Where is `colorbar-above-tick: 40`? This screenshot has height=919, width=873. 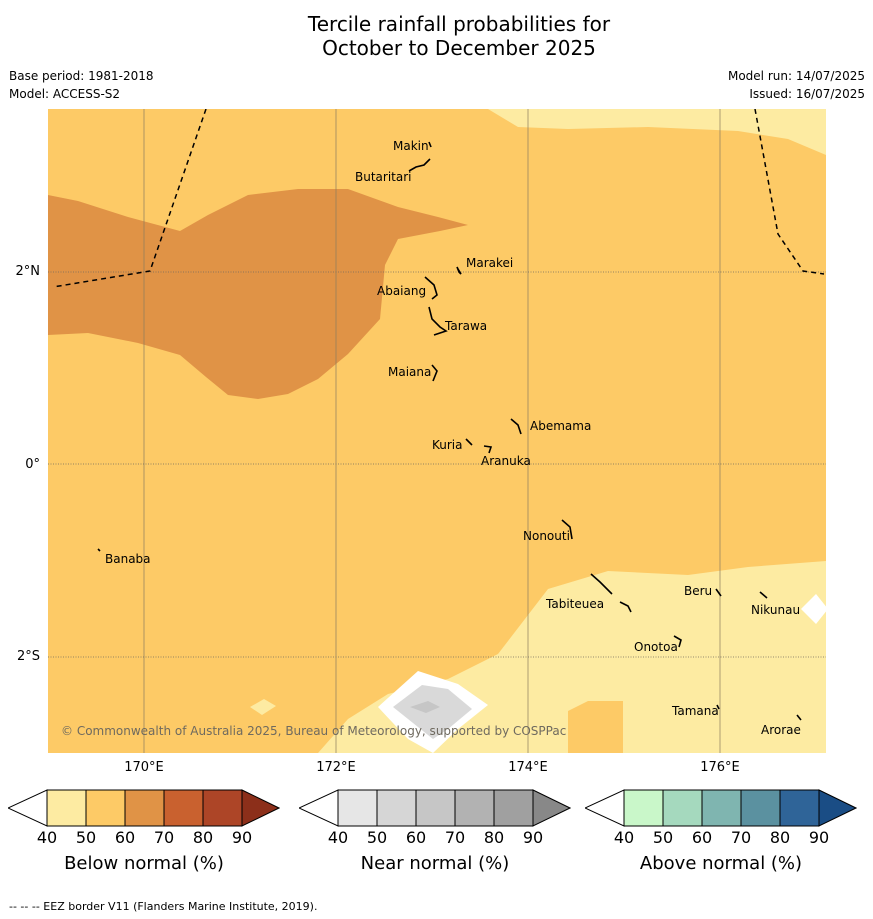 colorbar-above-tick: 40 is located at coordinates (624, 837).